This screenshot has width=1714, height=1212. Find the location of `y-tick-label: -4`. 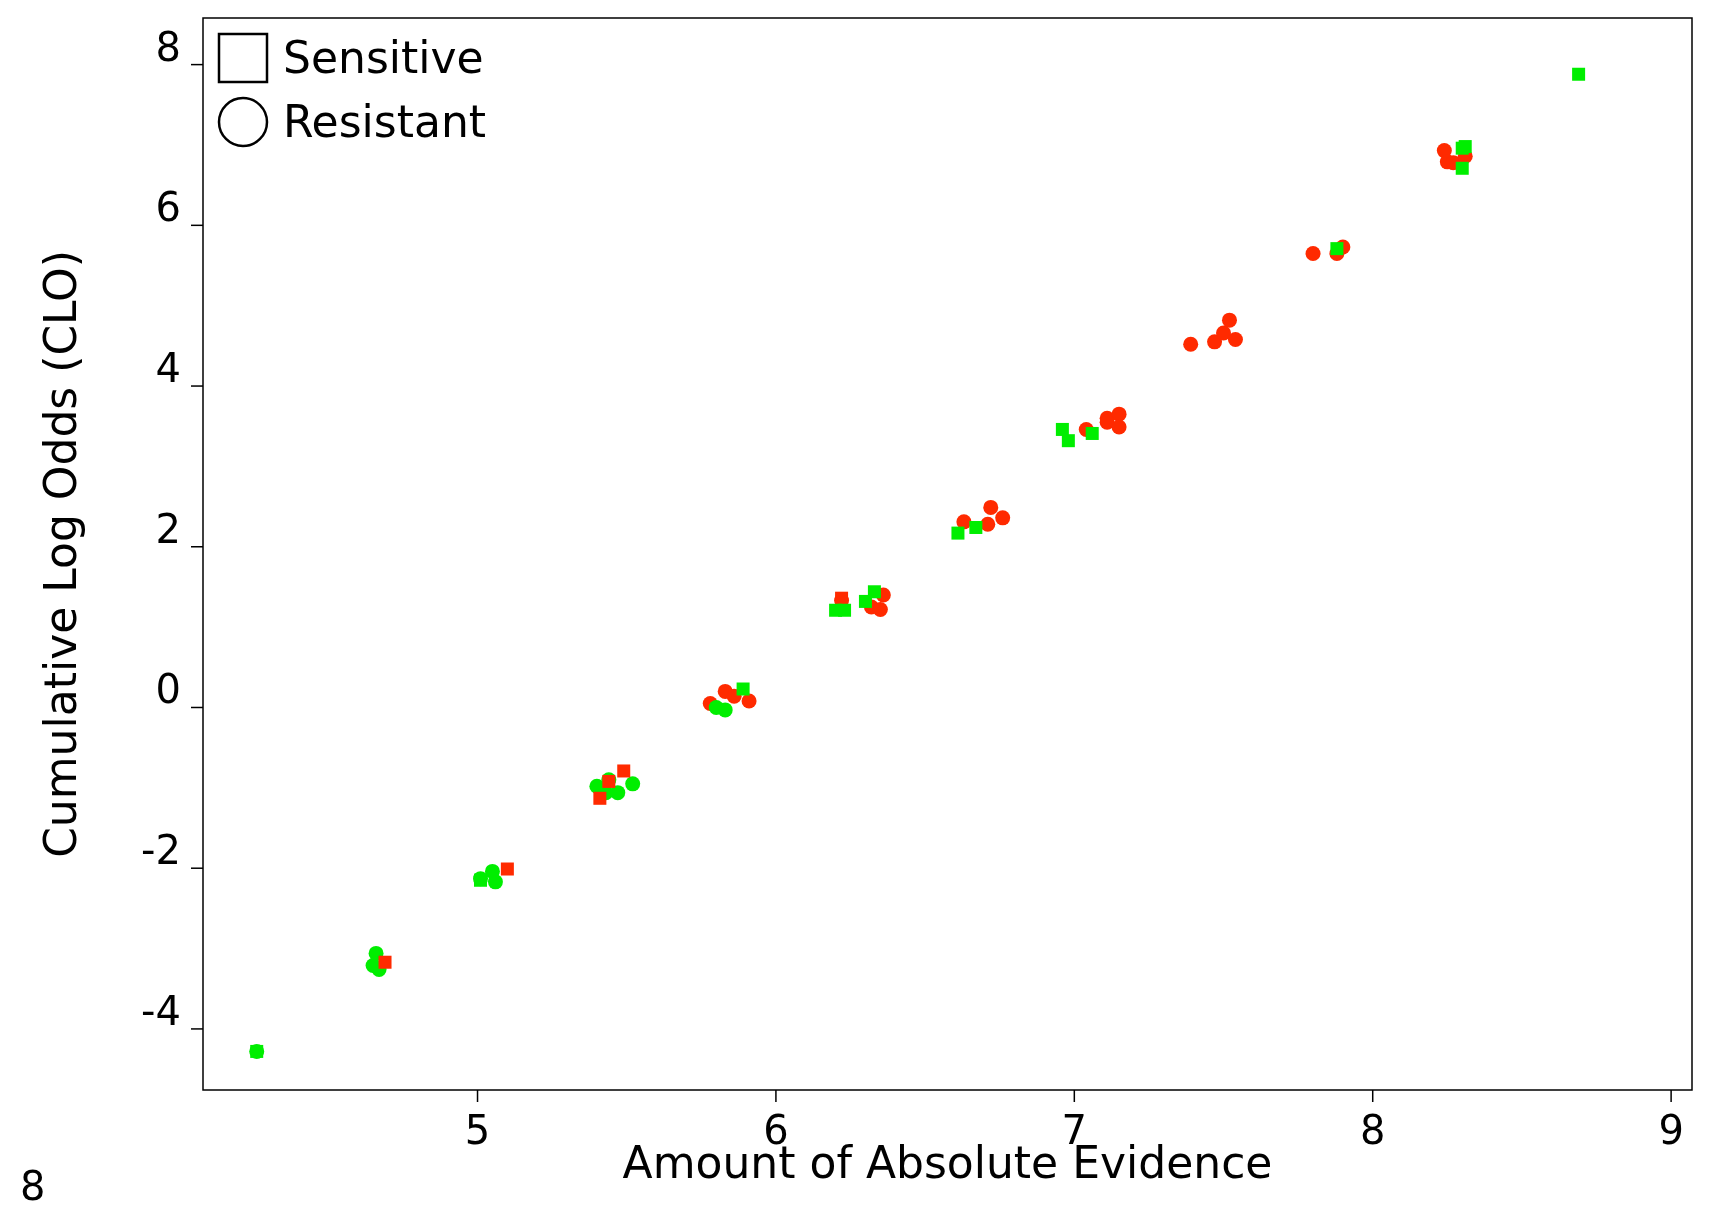

y-tick-label: -4 is located at coordinates (161, 1010).